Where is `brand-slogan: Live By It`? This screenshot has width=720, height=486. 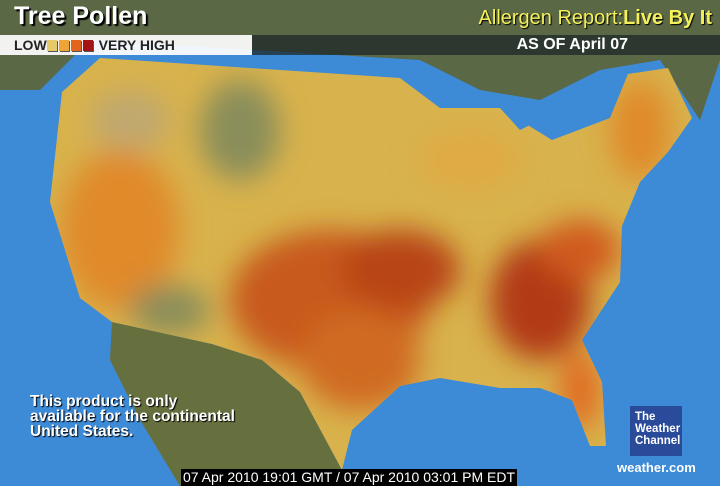 brand-slogan: Live By It is located at coordinates (667, 18).